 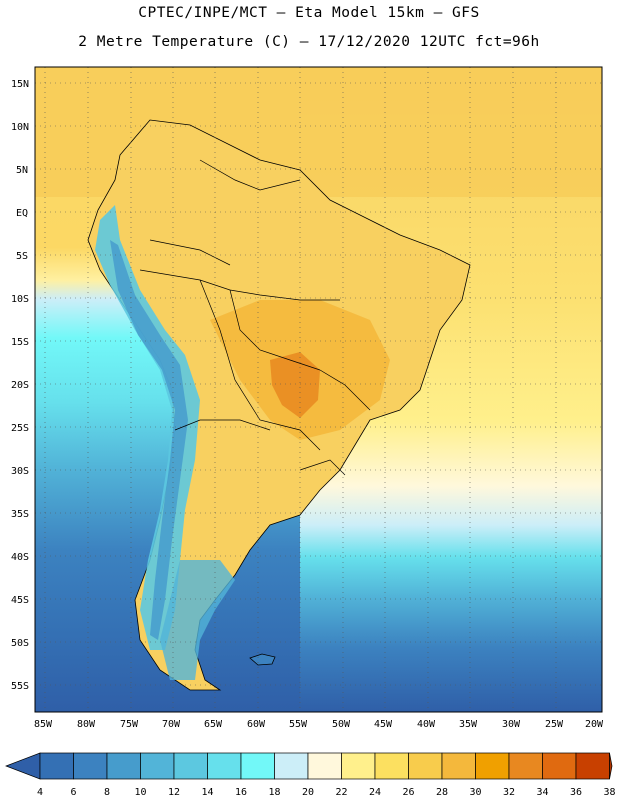 I want to click on interior-hottest-core, so click(x=295, y=385).